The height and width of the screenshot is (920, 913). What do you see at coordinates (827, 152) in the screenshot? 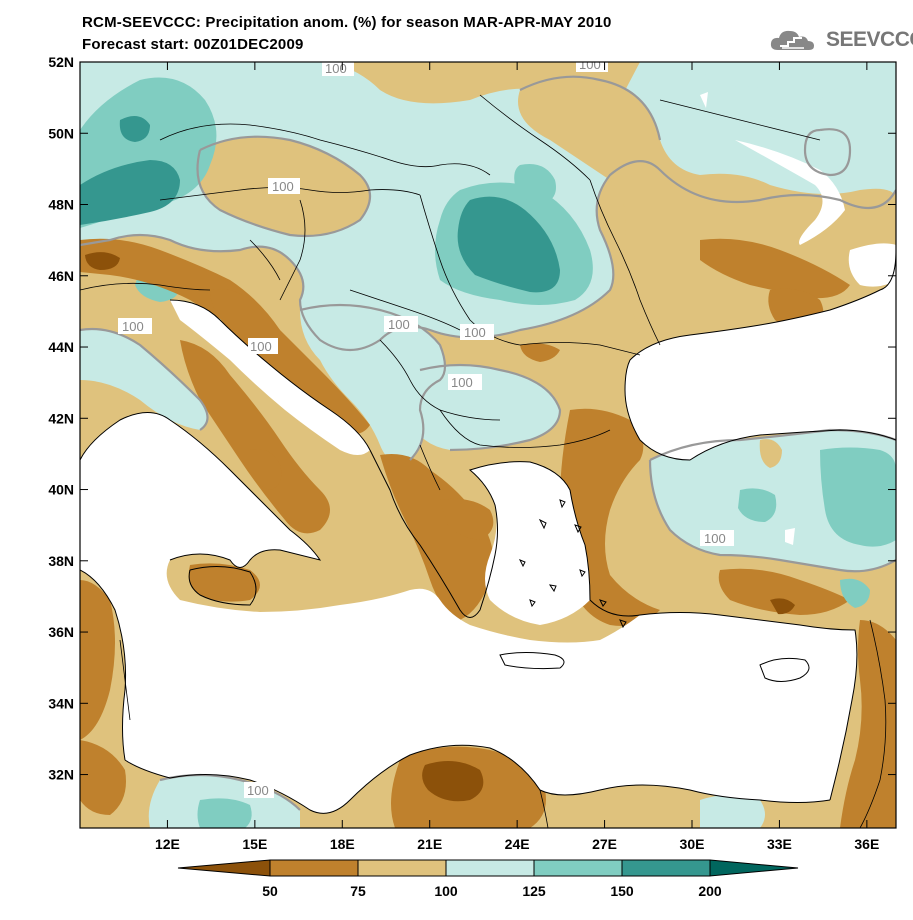
I see `contour-100-crimea` at bounding box center [827, 152].